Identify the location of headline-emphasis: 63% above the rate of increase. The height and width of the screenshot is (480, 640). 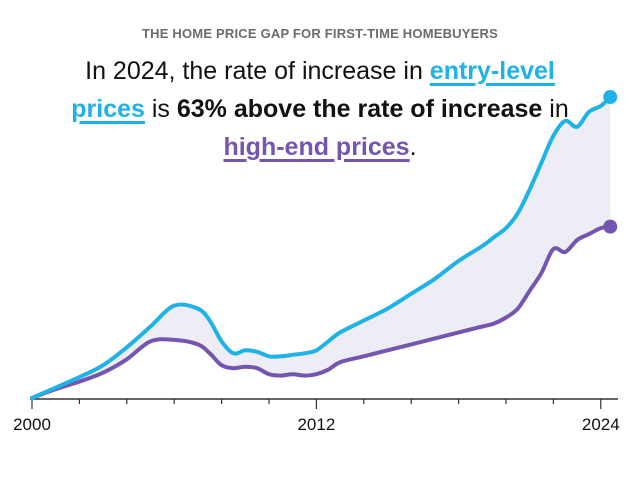
(359, 109).